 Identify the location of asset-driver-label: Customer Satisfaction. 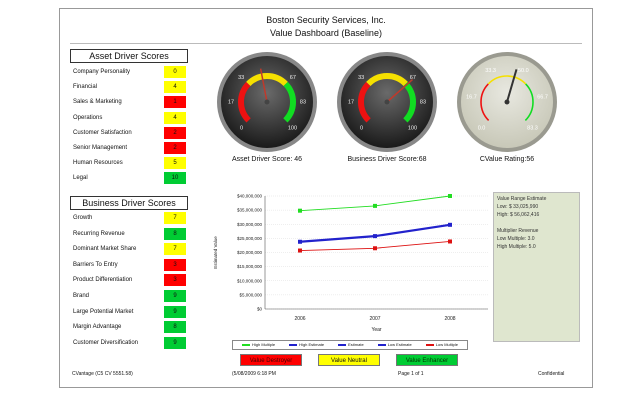
(102, 132).